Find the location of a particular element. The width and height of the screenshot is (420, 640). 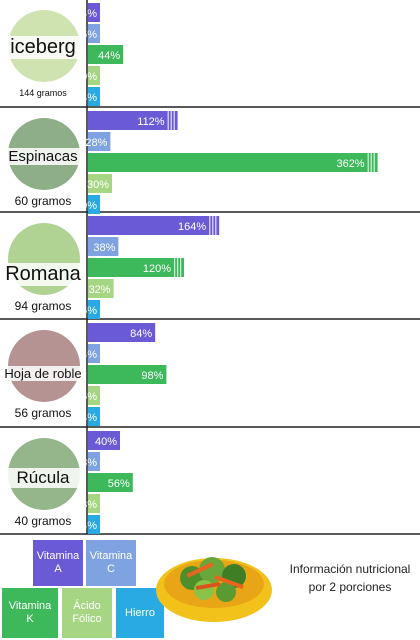

bar-value-label: 28% is located at coordinates (96, 143).